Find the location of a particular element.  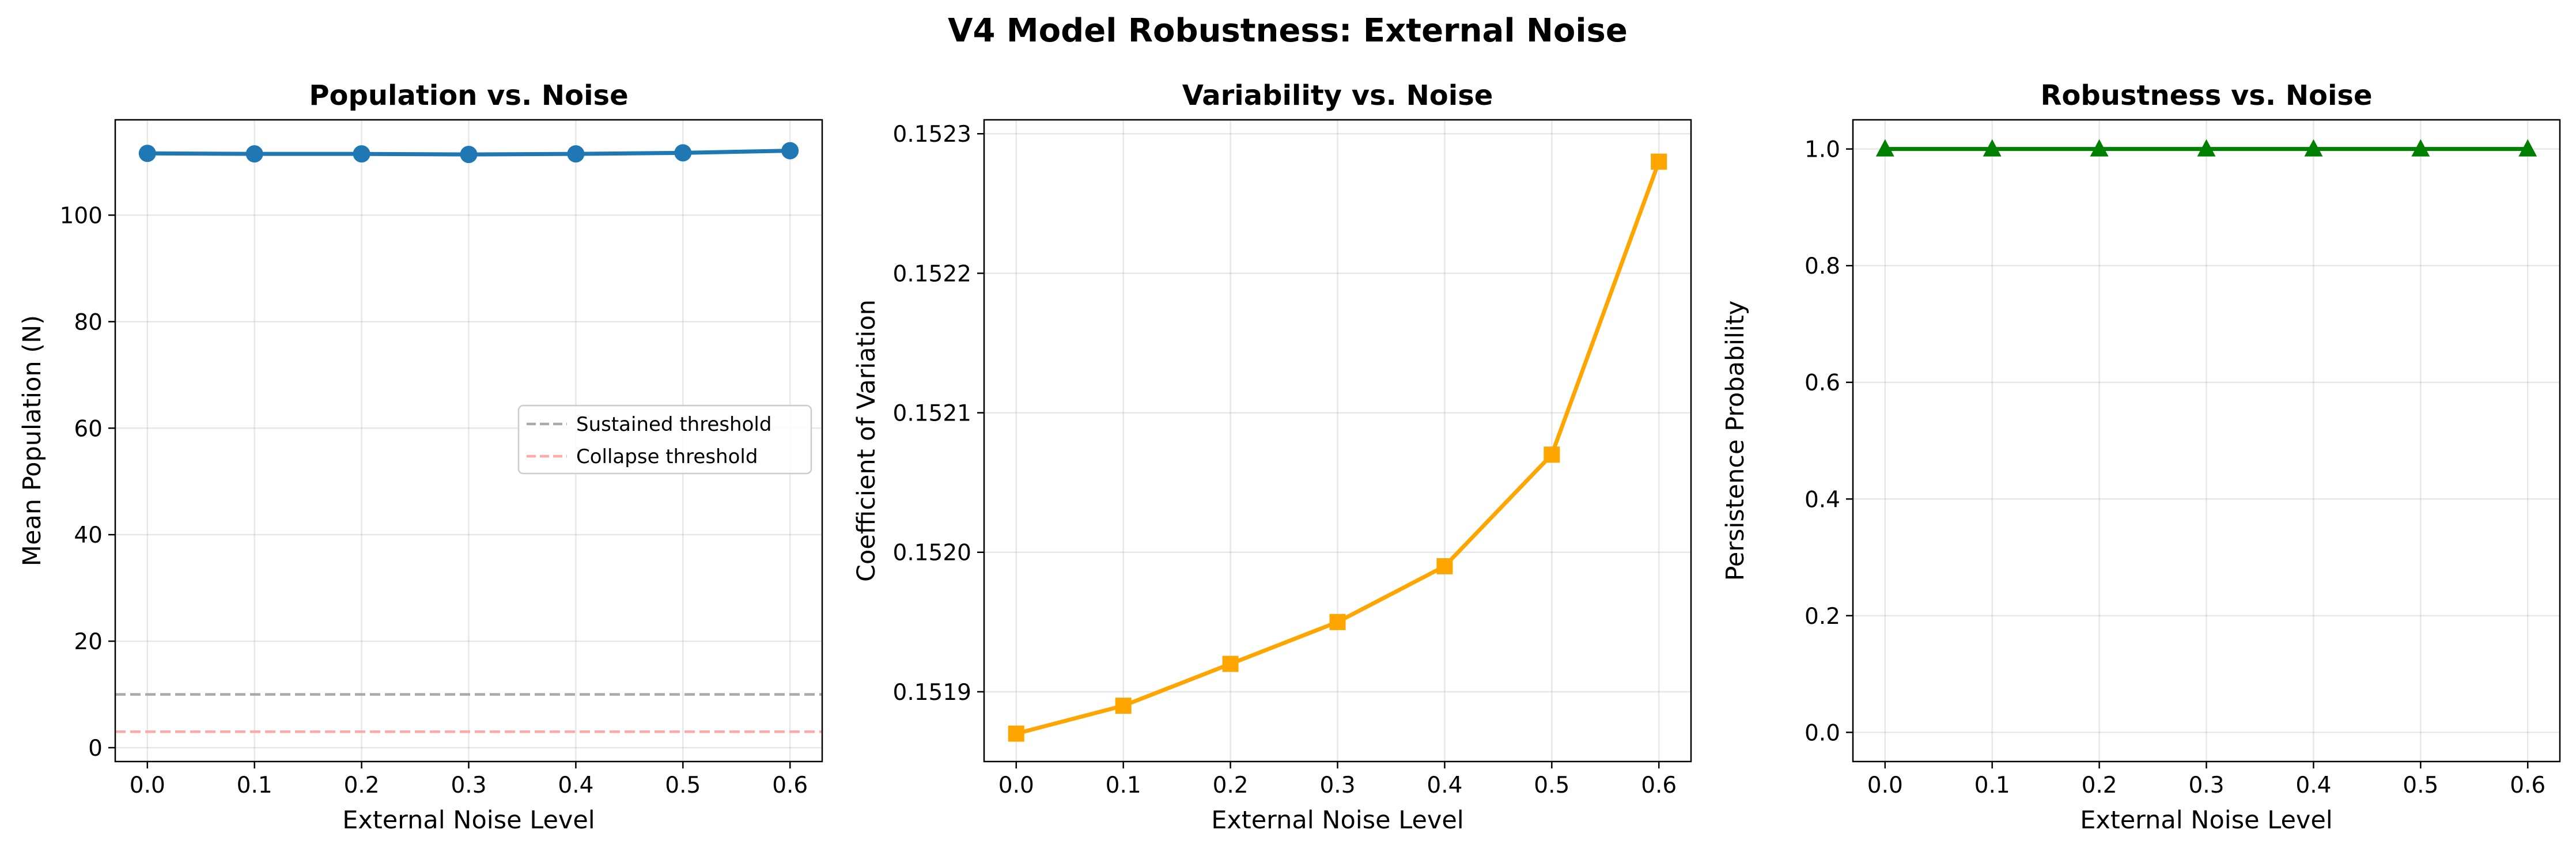

y-tick-label: 0.1522 is located at coordinates (932, 274).